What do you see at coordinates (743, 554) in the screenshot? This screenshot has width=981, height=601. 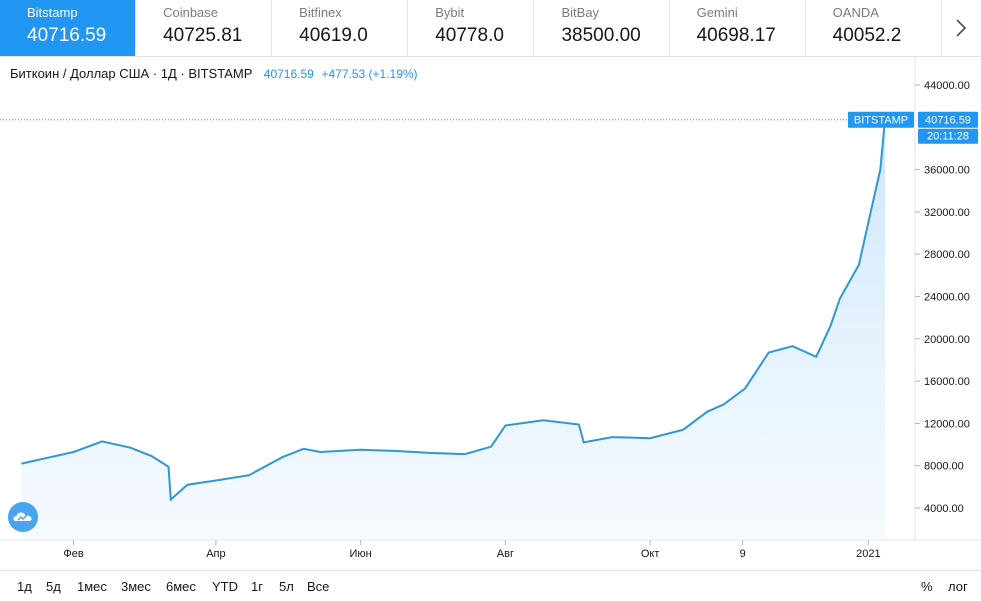 I see `x-tick-label: 9` at bounding box center [743, 554].